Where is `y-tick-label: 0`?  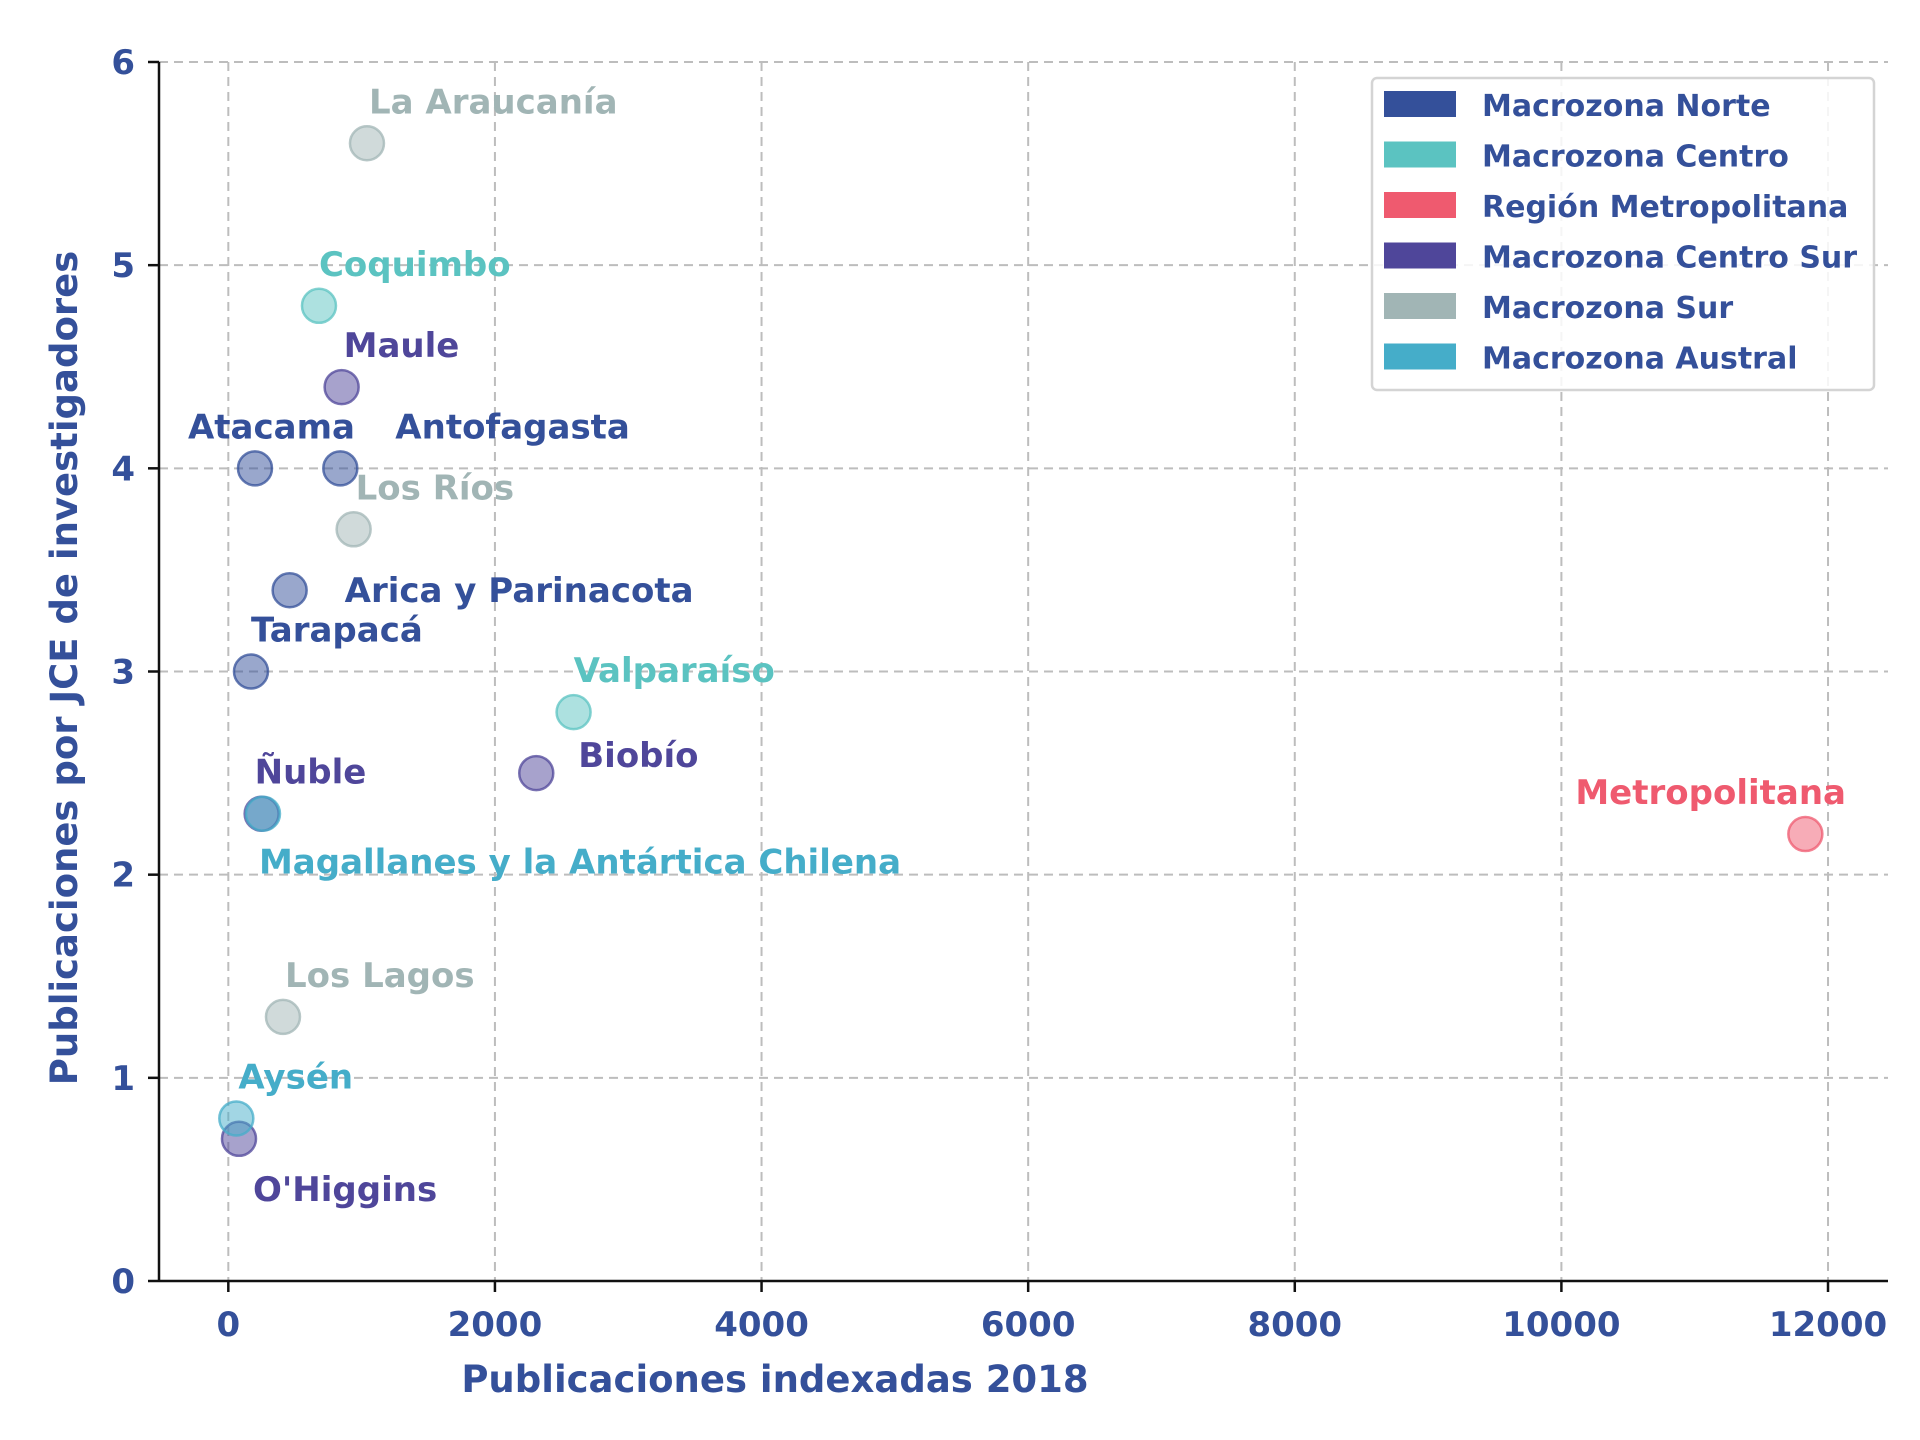 y-tick-label: 0 is located at coordinates (123, 1282).